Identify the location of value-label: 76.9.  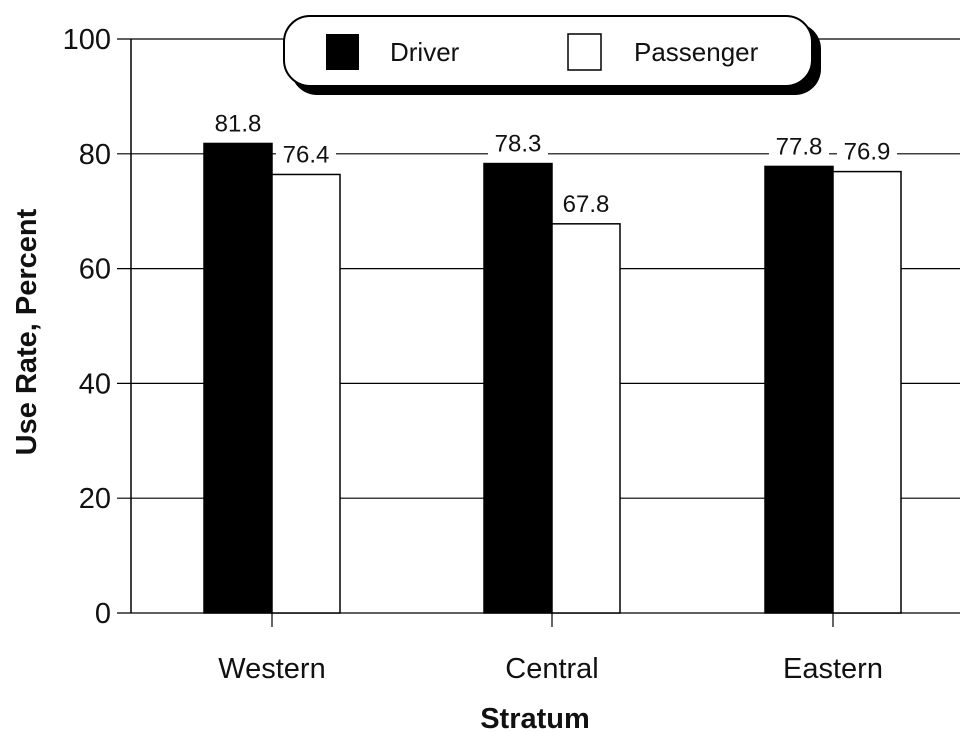
(867, 152).